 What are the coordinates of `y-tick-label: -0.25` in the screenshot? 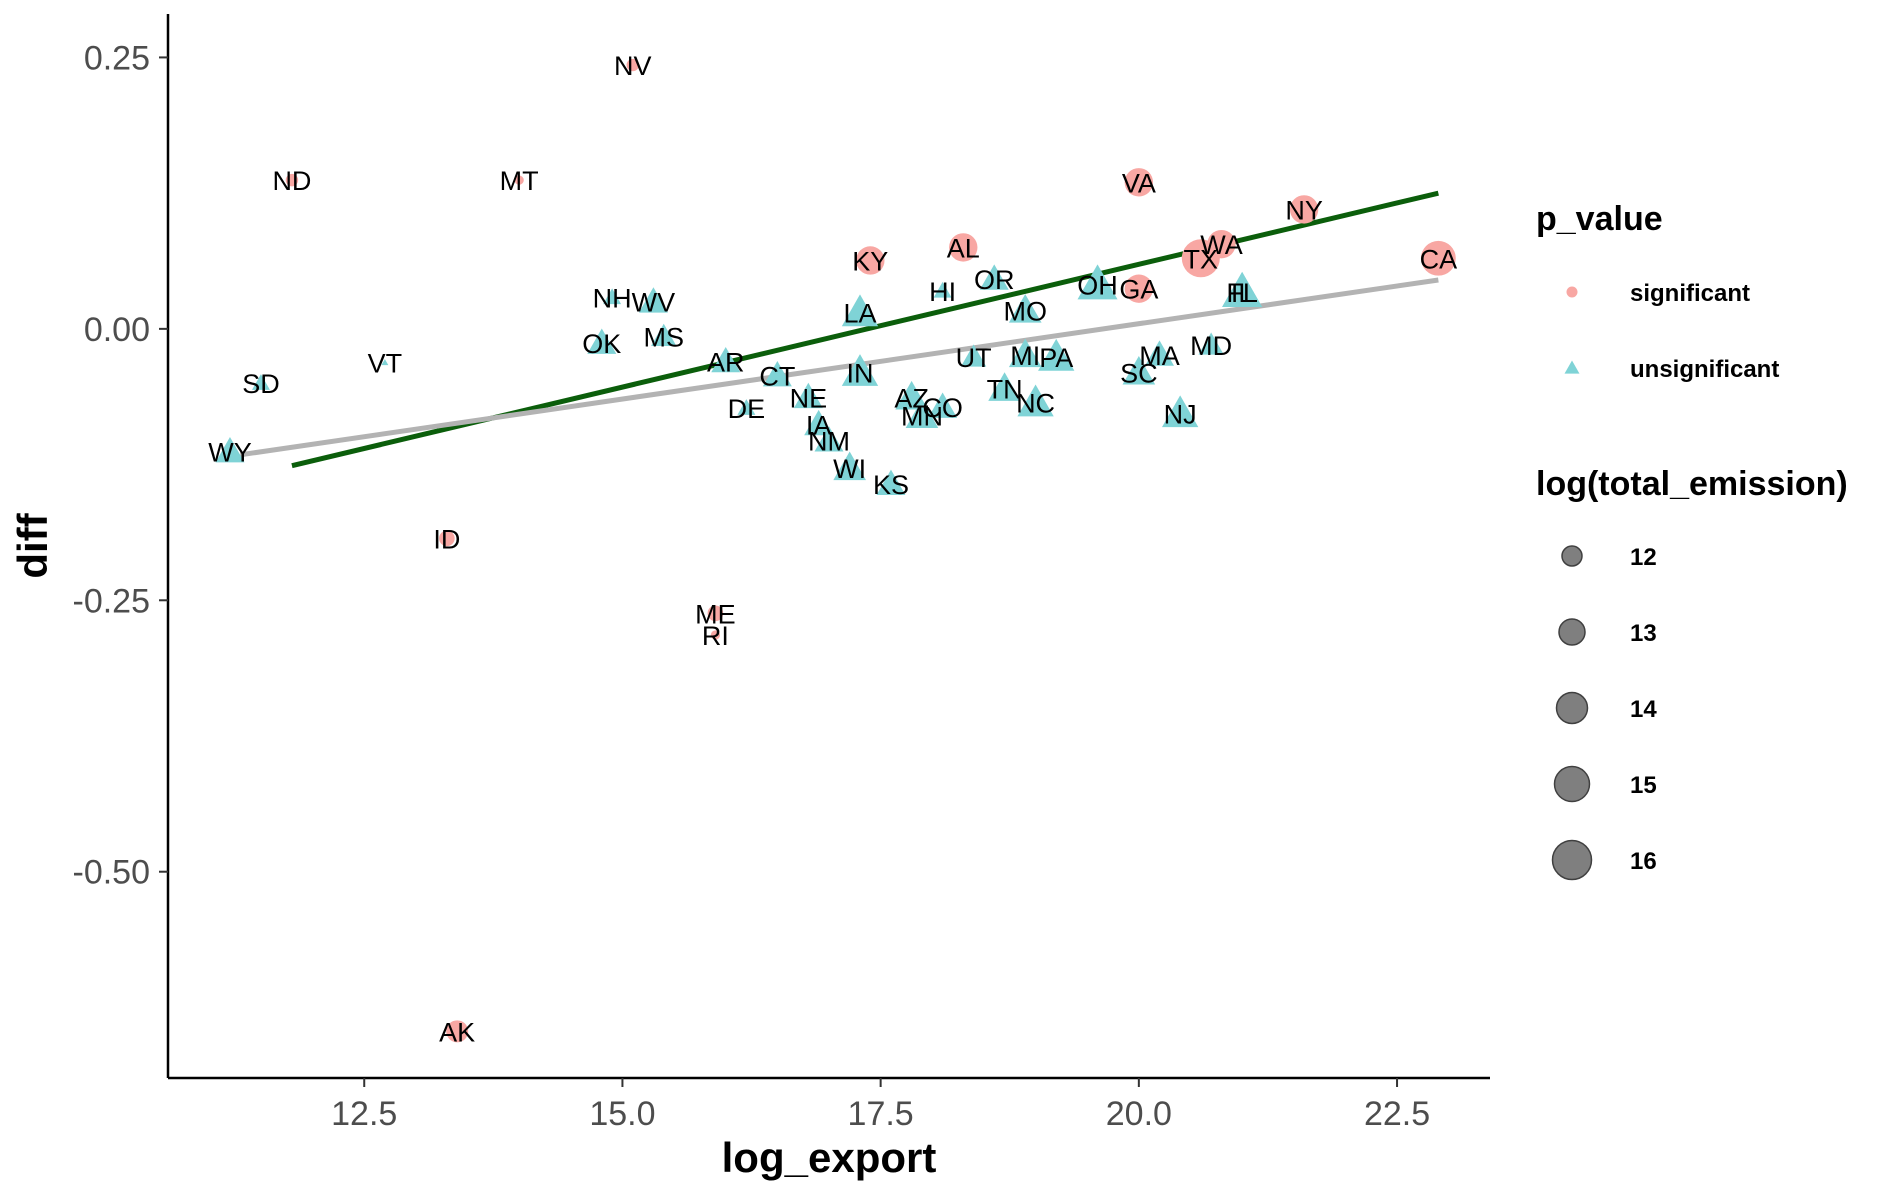 It's located at (112, 601).